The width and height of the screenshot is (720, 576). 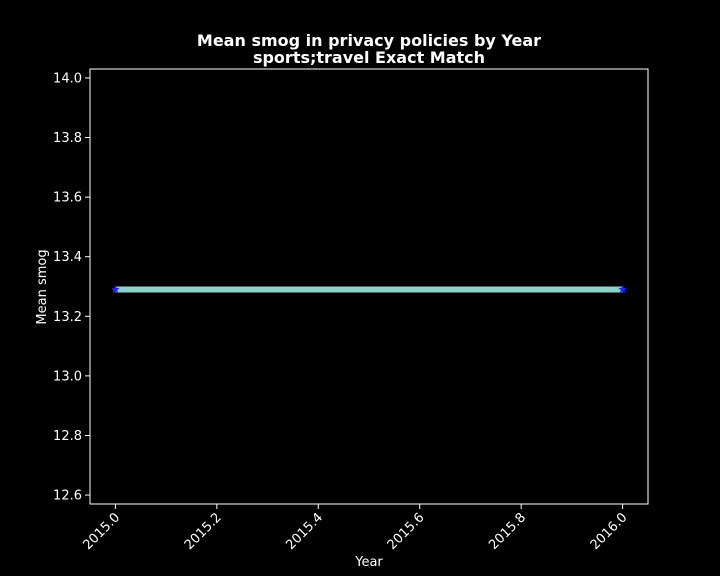 What do you see at coordinates (369, 57) in the screenshot?
I see `chart-subtitle: sports;travel Exact Match` at bounding box center [369, 57].